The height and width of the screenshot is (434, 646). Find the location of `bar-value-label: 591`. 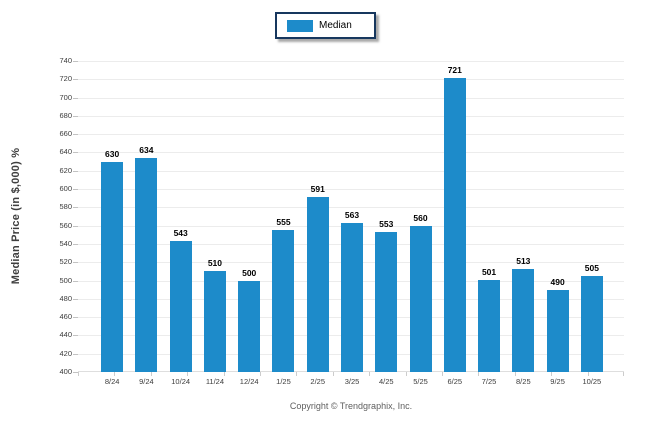

bar-value-label: 591 is located at coordinates (317, 189).